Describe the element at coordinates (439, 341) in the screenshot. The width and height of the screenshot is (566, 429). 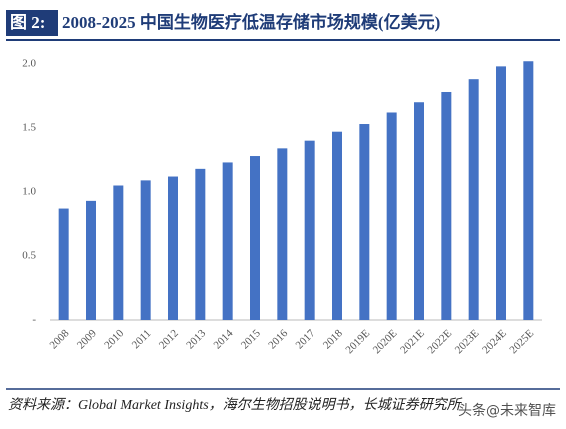
I see `x-tick-label: 2022E` at that location.